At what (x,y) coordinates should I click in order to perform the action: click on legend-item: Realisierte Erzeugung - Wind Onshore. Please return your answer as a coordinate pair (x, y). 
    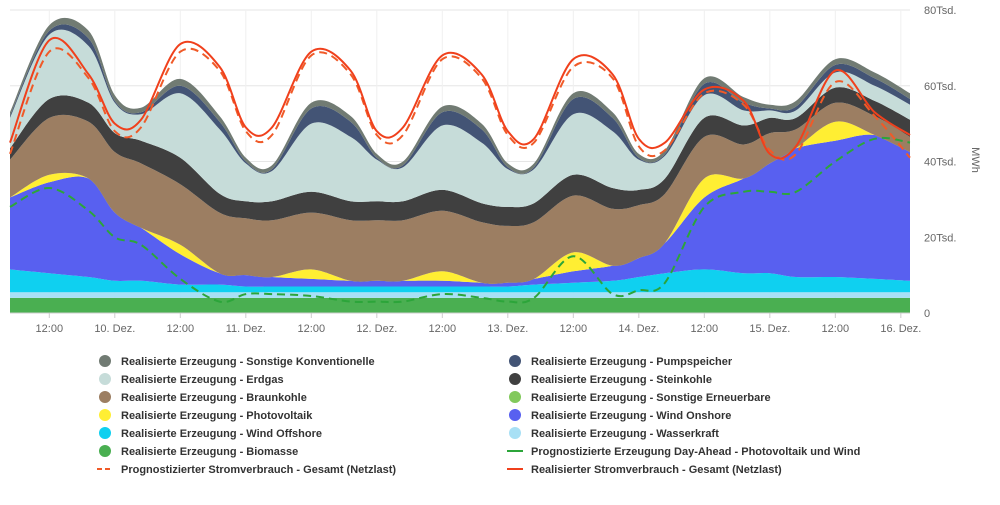
    Looking at the image, I should click on (620, 415).